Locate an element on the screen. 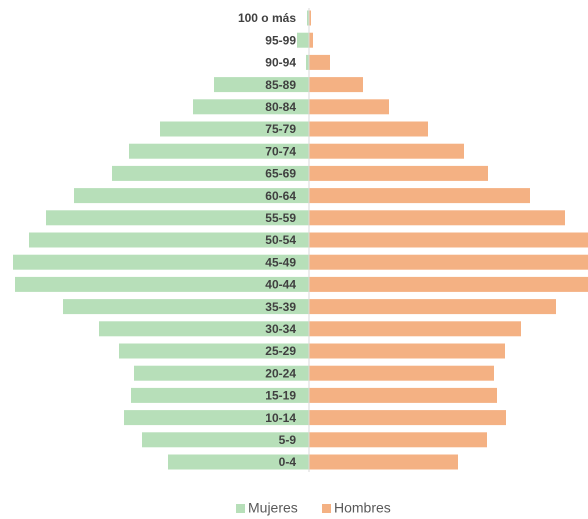 The image size is (588, 519). y-tick-label: 95-99 is located at coordinates (280, 40).